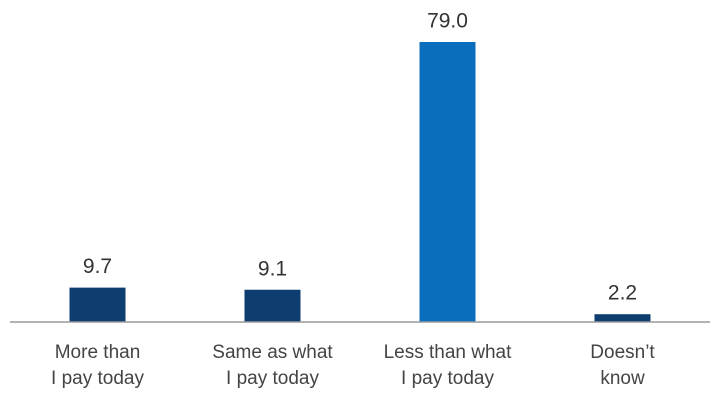  Describe the element at coordinates (622, 352) in the screenshot. I see `label-line: Doesn’t` at that location.